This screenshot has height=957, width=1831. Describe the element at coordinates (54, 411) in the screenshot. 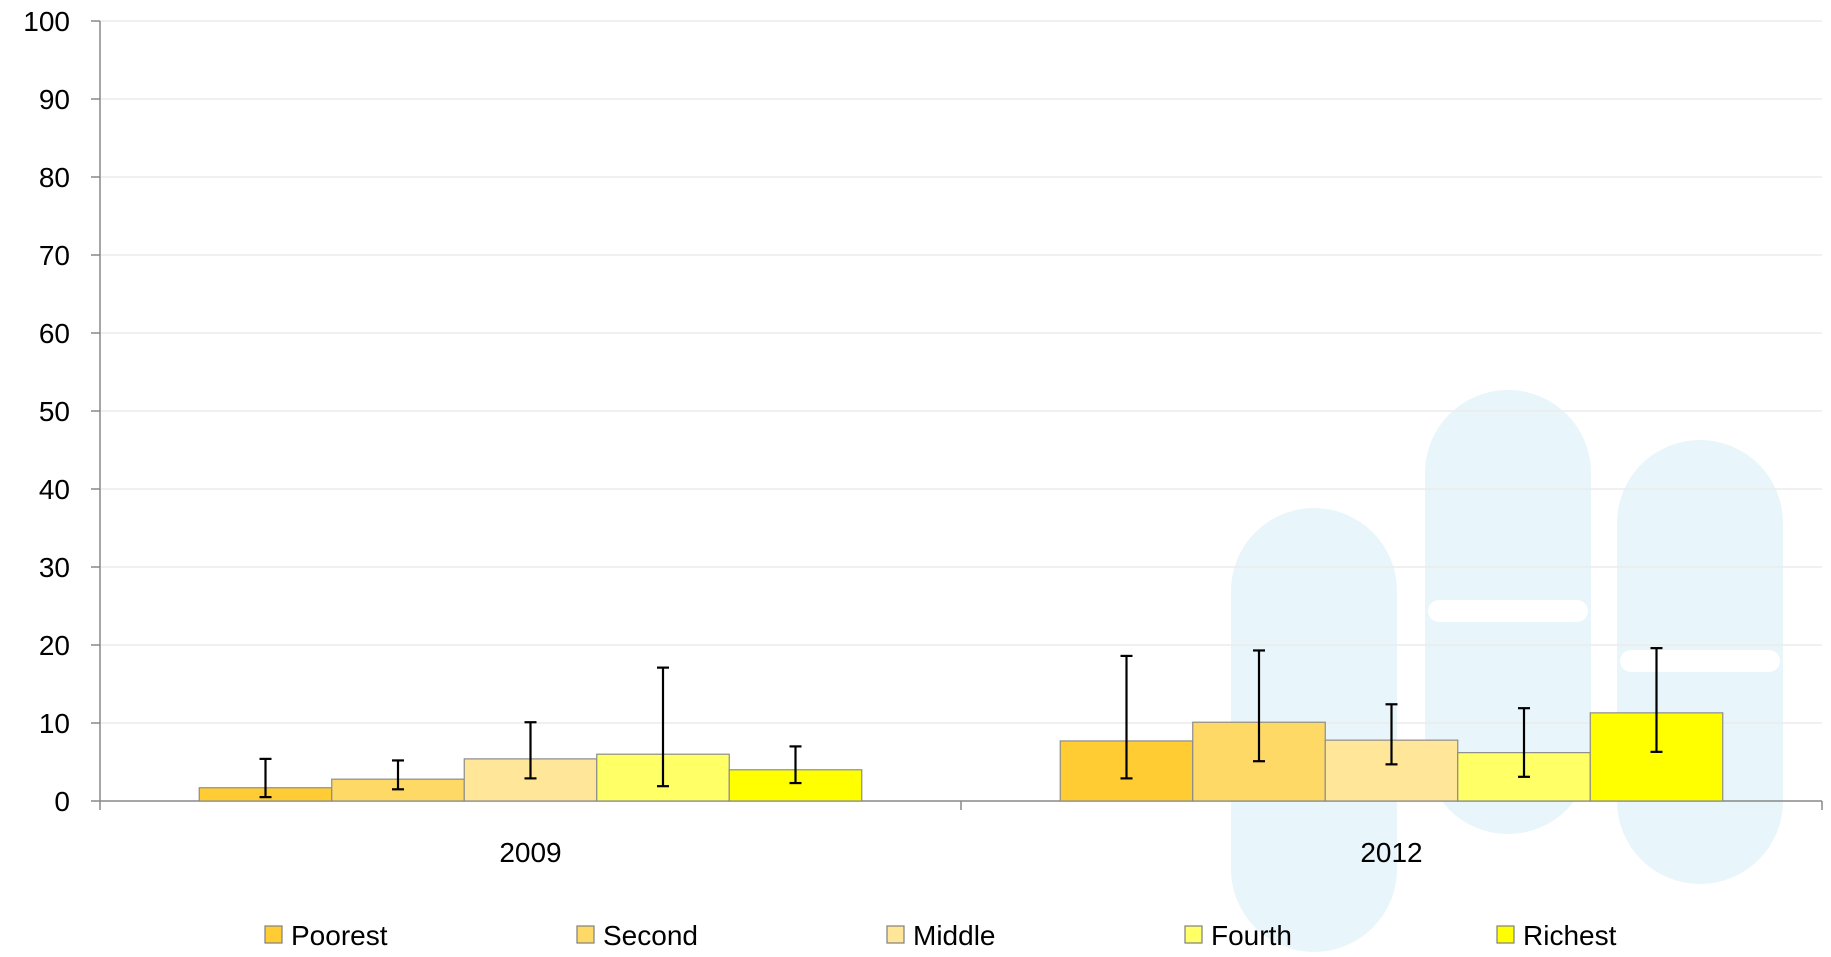

I see `y-tick-label: 50` at that location.